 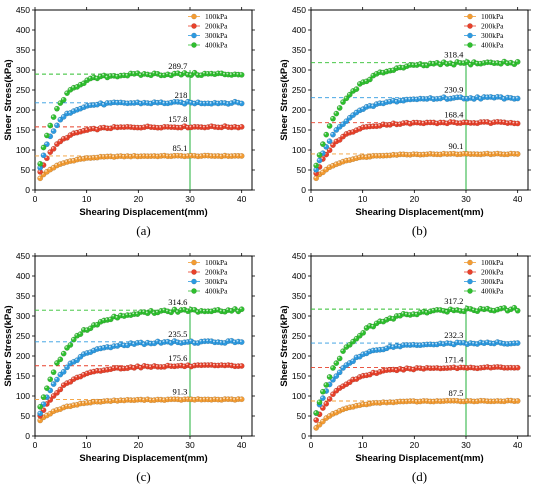 I want to click on x-tick-label: 10, so click(x=87, y=199).